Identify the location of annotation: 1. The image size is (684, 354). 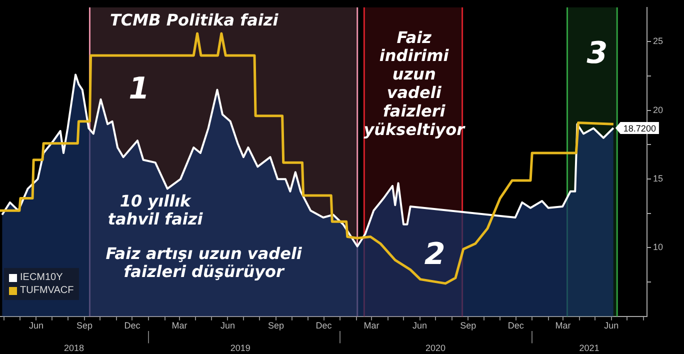
(139, 89).